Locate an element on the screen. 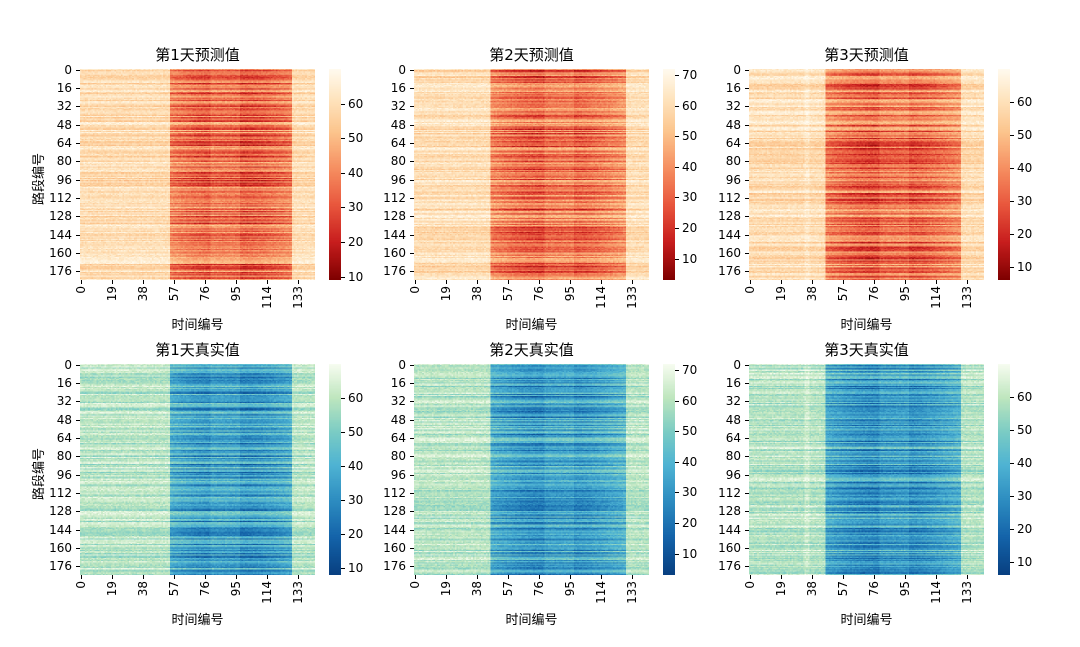 This screenshot has height=647, width=1080. x-tick-label: 133 is located at coordinates (298, 592).